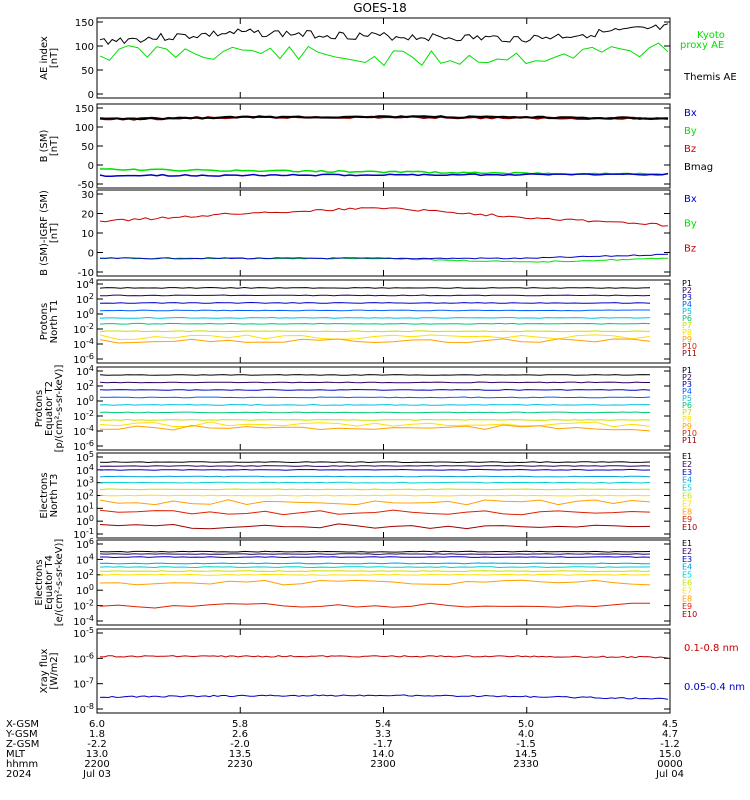 This screenshot has width=750, height=800. I want to click on ephemeris-value: 5.4, so click(383, 724).